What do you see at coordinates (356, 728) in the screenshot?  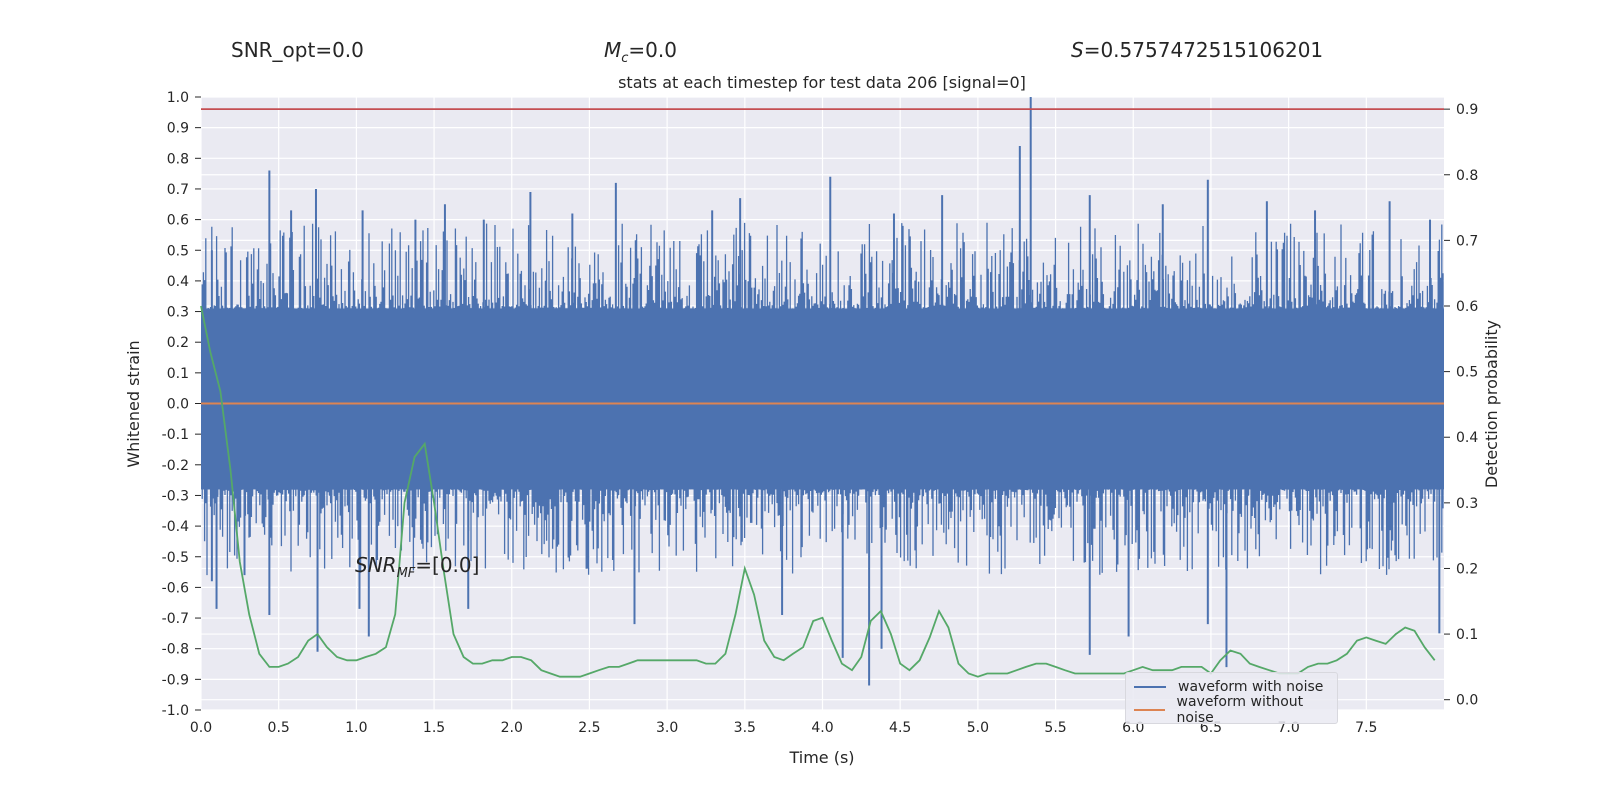 I see `x-tick-label: 1.0` at bounding box center [356, 728].